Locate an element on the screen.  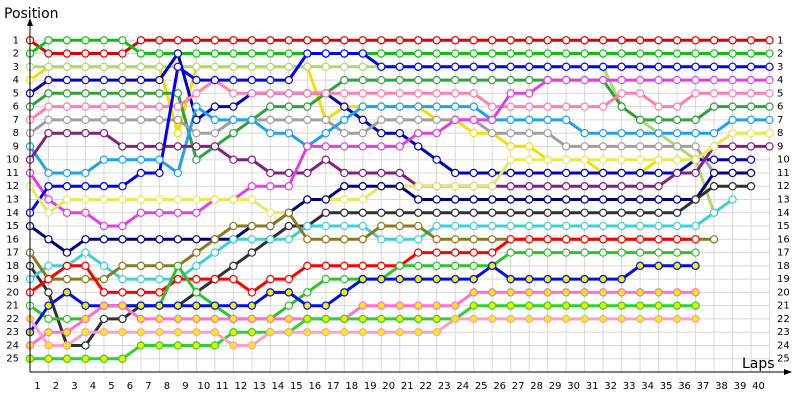
y-tick-label-right: 17 is located at coordinates (783, 253).